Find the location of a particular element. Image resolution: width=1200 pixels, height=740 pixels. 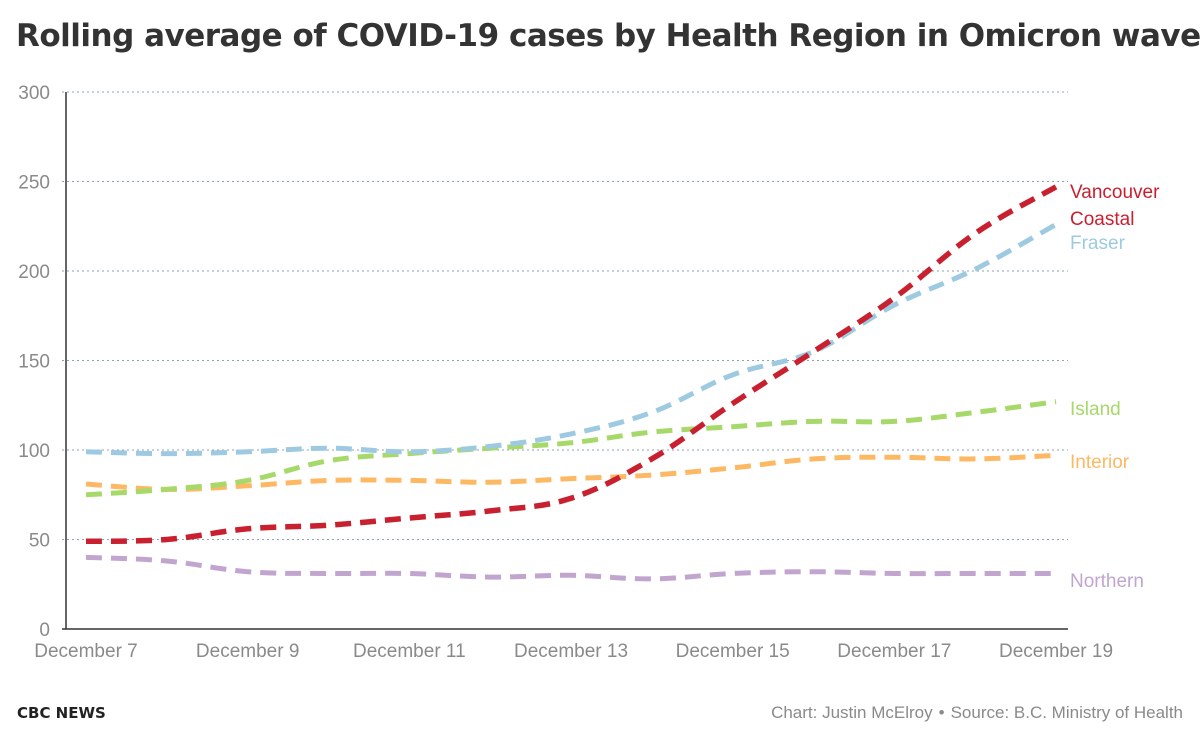

brand-label: CBC NEWS is located at coordinates (61, 713).